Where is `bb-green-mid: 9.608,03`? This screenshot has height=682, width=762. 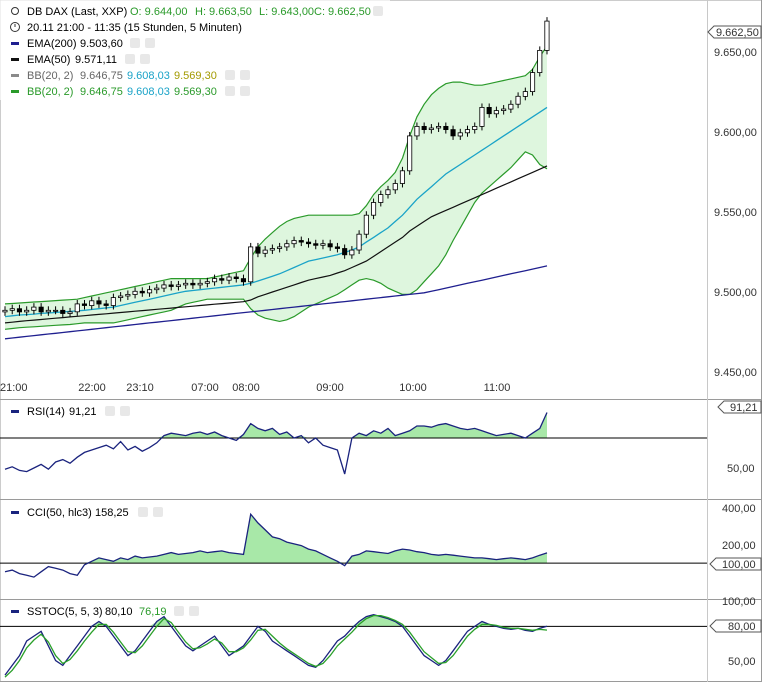
bb-green-mid: 9.608,03 is located at coordinates (148, 92).